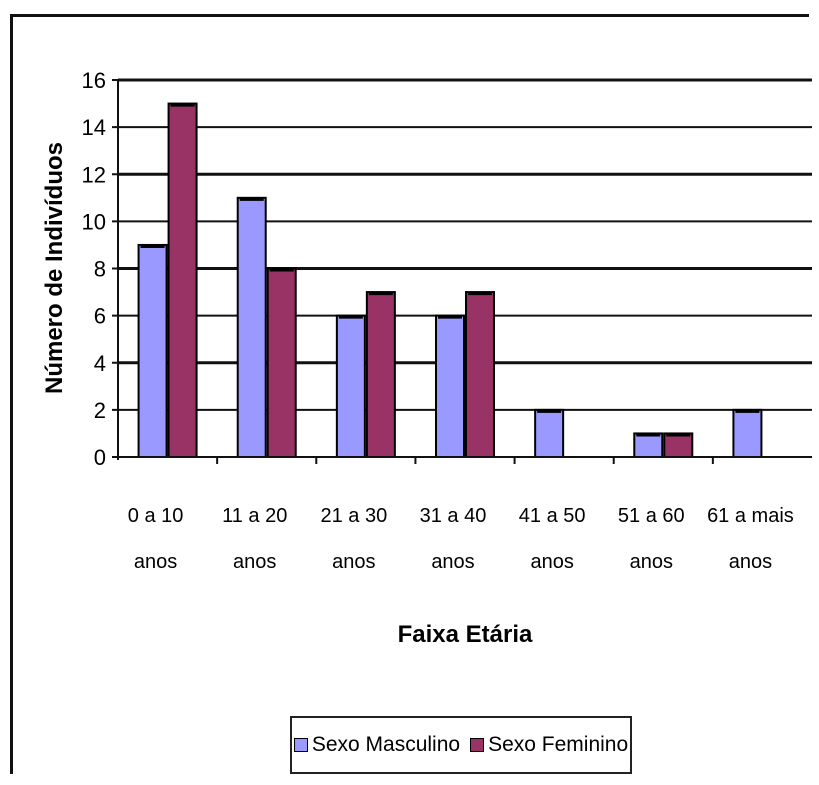  Describe the element at coordinates (651, 516) in the screenshot. I see `x-tick-label: 51 a 60` at that location.